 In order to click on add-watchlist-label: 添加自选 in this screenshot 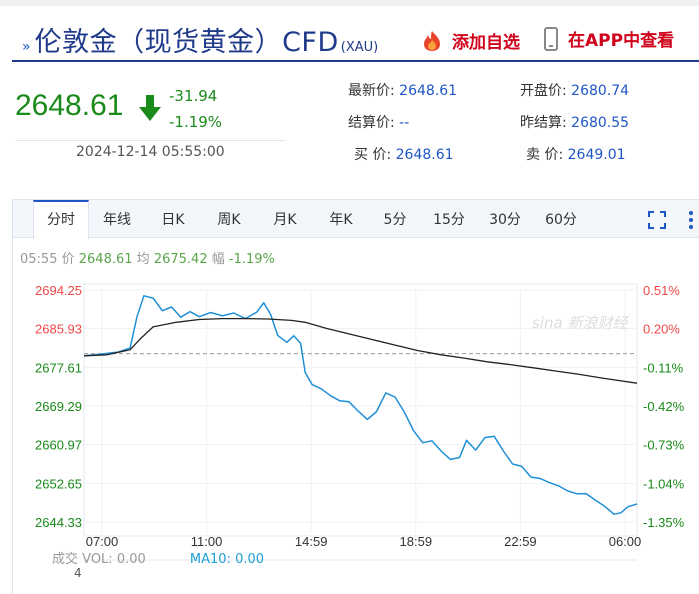, I will do `click(486, 43)`.